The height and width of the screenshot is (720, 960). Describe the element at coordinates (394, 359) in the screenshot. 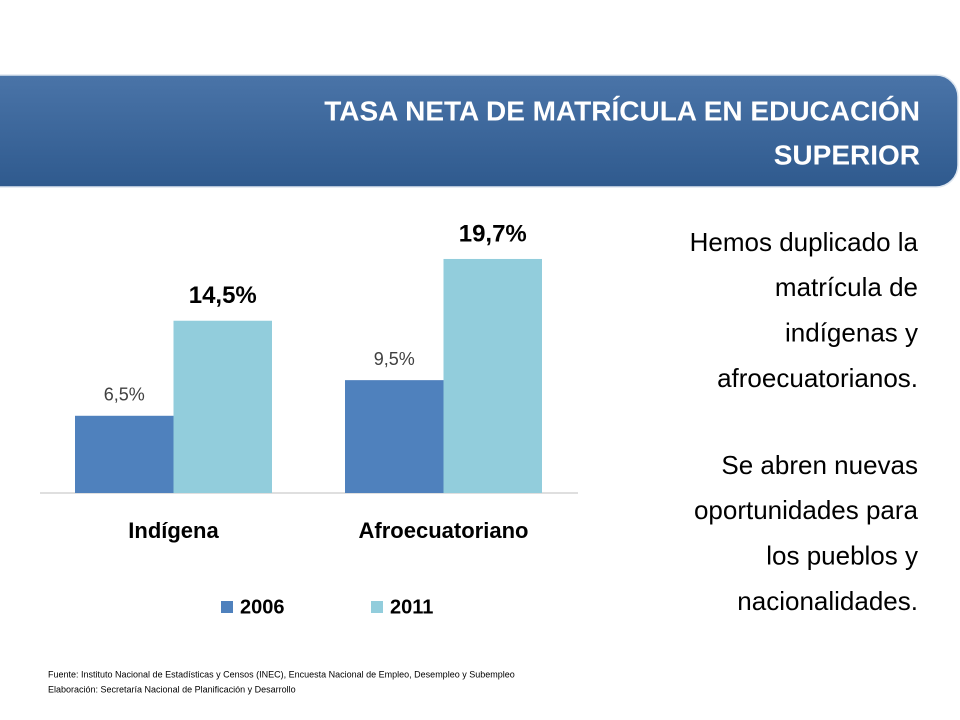

I see `data-label: 9,5%` at that location.